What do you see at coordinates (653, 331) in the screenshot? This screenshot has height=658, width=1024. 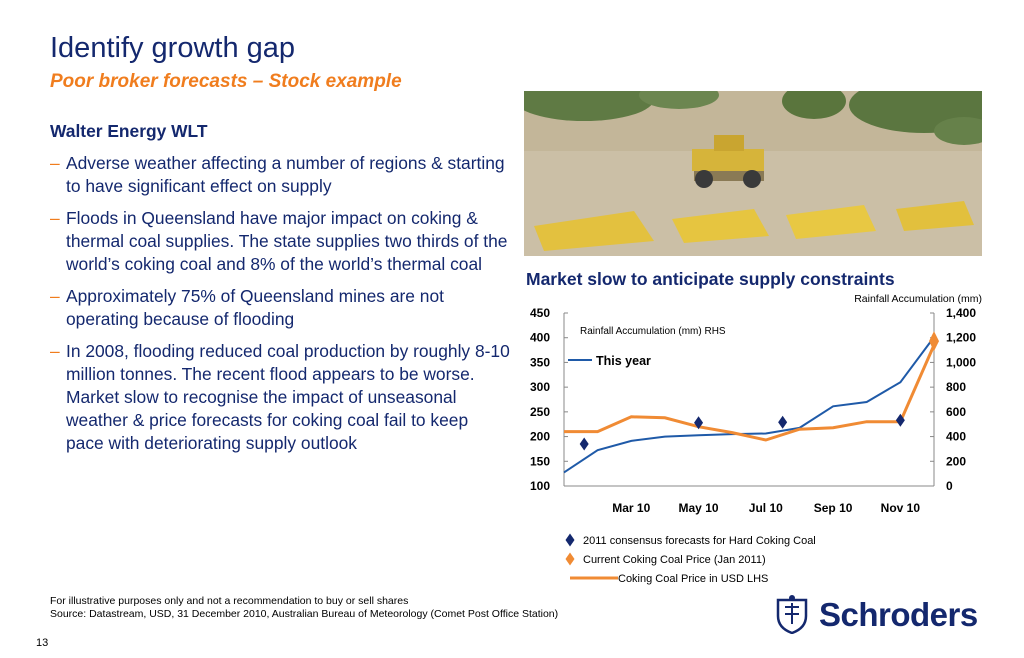 I see `rainfall-annotation: Rainfall Accumulation (mm) RHS` at bounding box center [653, 331].